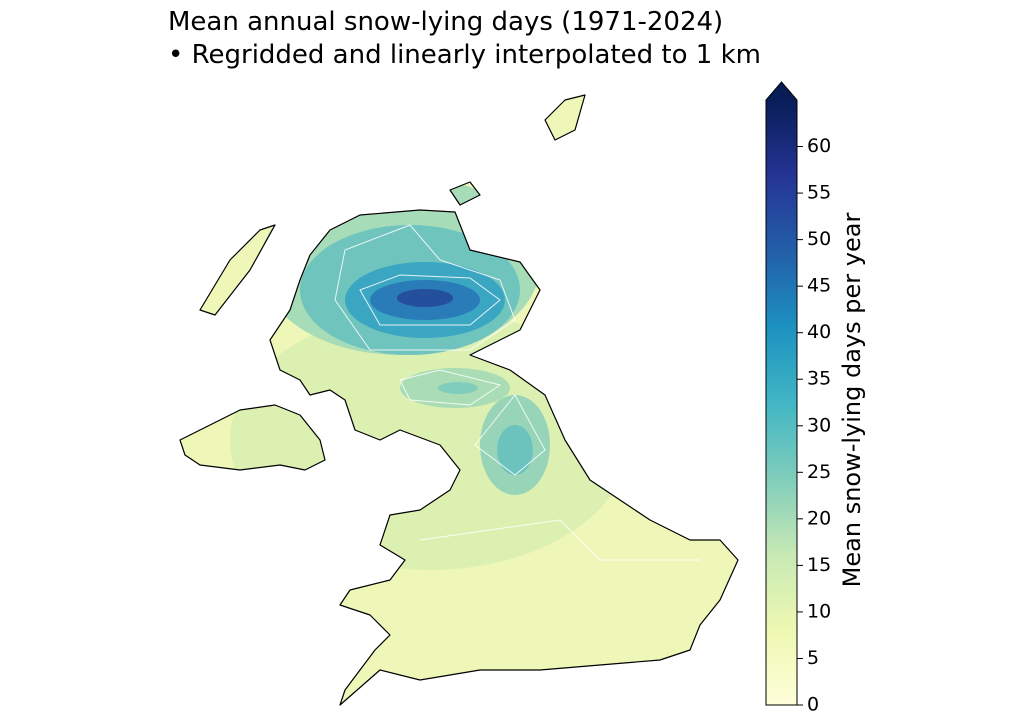 This screenshot has height=726, width=1024. I want to click on colorbar-tick-label: 5, so click(813, 658).